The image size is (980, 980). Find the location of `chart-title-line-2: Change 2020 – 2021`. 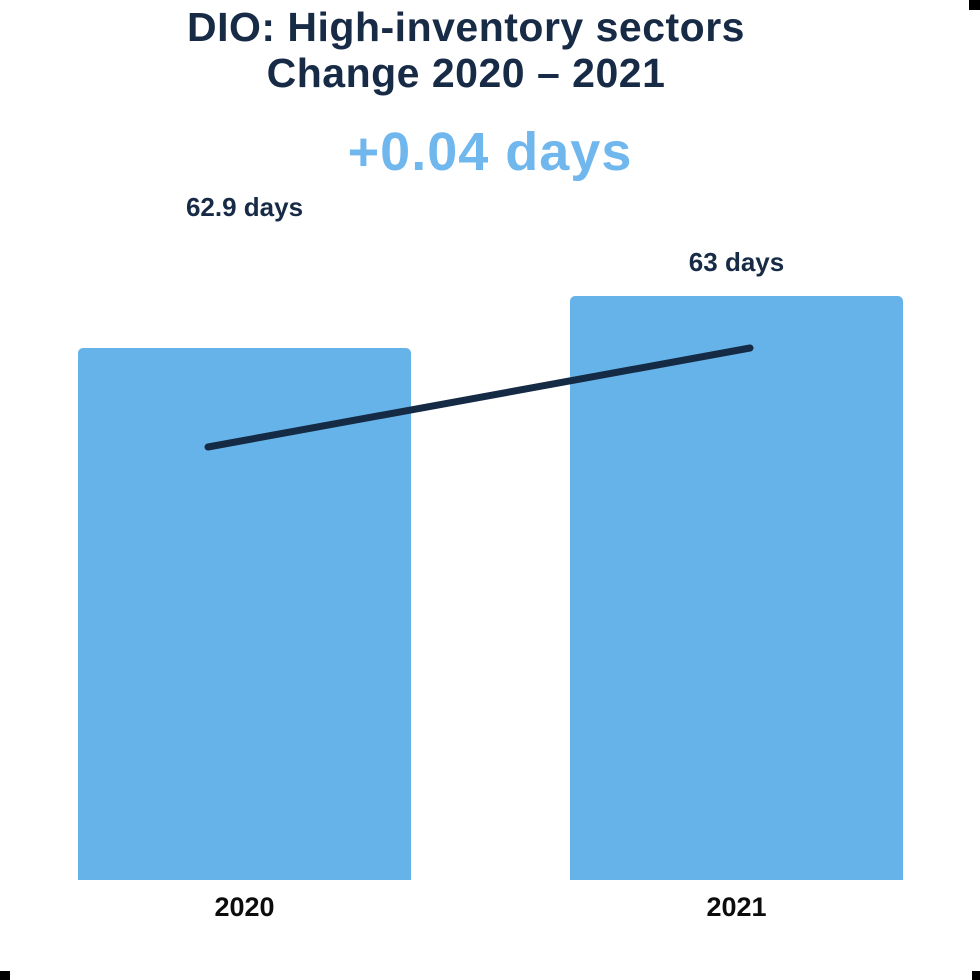

chart-title-line-2: Change 2020 – 2021 is located at coordinates (466, 73).